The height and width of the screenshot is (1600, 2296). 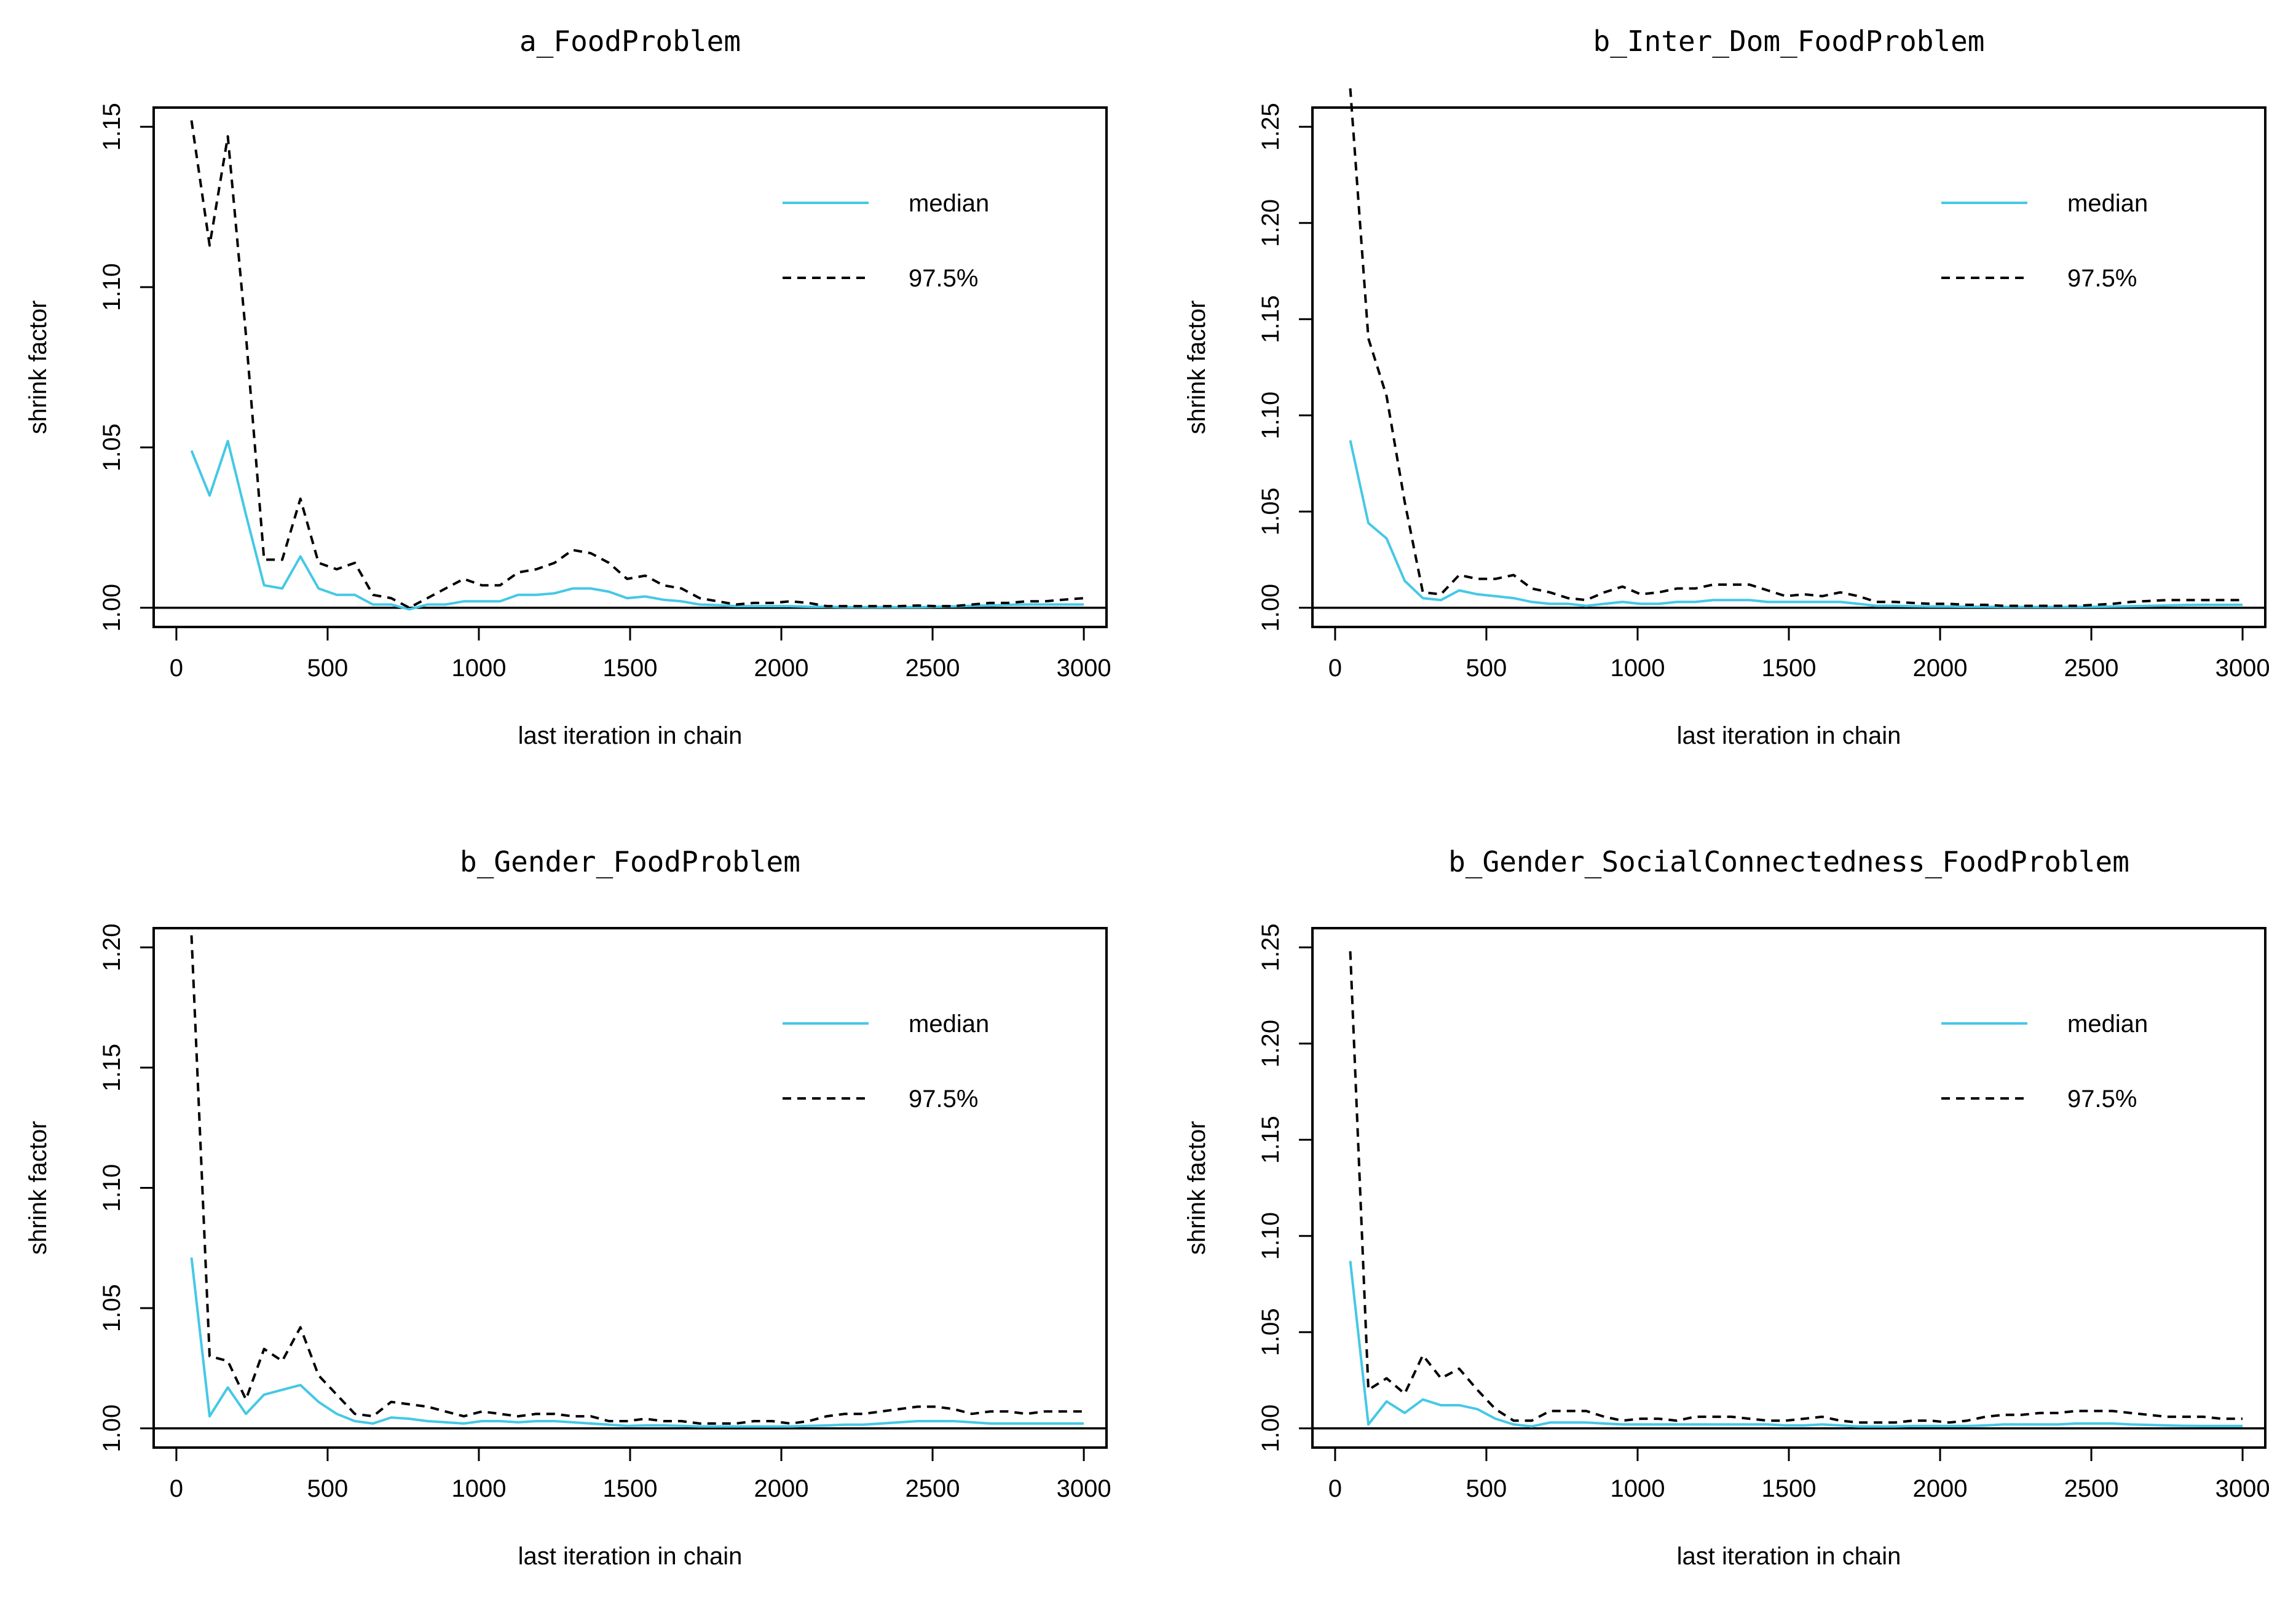 What do you see at coordinates (630, 42) in the screenshot?
I see `chart-title: a_FoodProblem` at bounding box center [630, 42].